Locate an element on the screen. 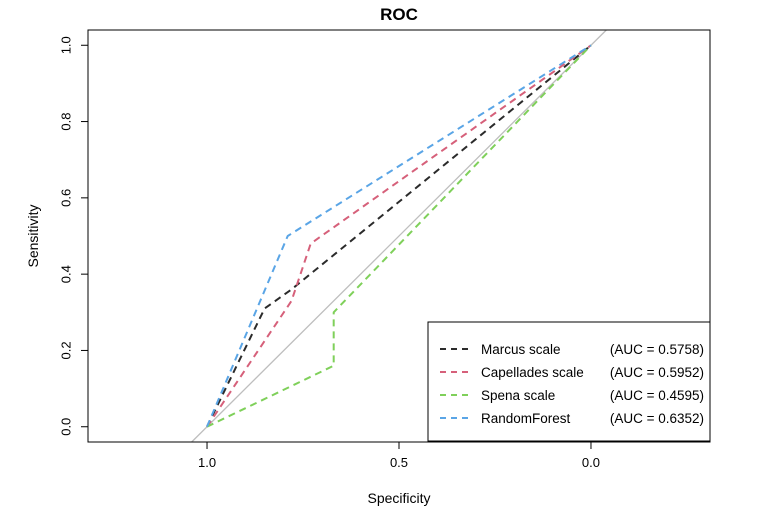  legend-auc-value: (AUC = 0.5758) is located at coordinates (657, 349).